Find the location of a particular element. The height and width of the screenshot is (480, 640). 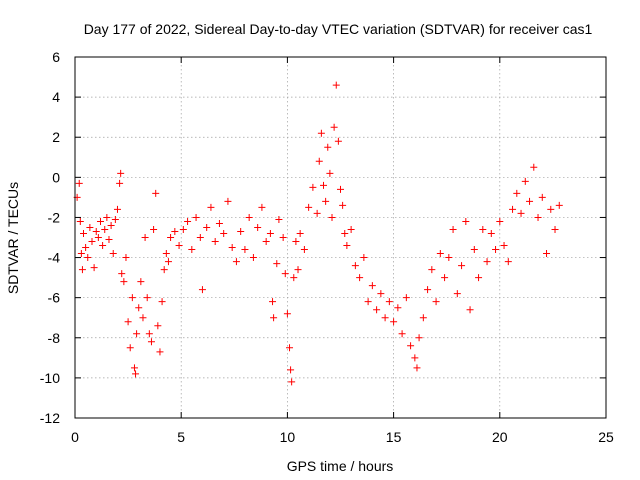

x-axis-label: GPS time / hours is located at coordinates (340, 466).